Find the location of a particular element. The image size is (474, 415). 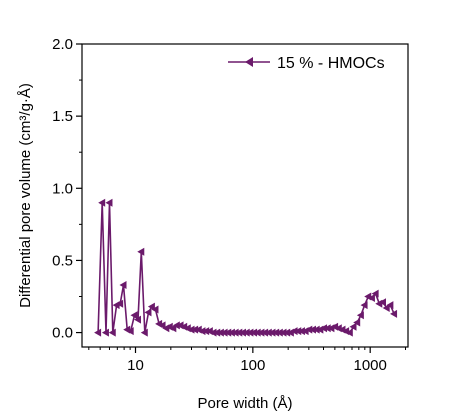

x-tick-label: 1000 is located at coordinates (370, 365).